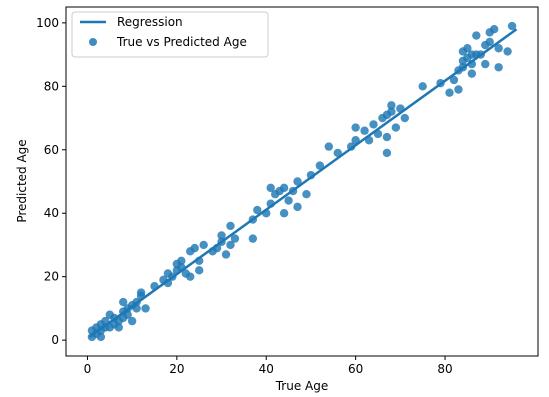 This screenshot has width=549, height=397. What do you see at coordinates (51, 150) in the screenshot?
I see `y-tick-label: 60` at bounding box center [51, 150].